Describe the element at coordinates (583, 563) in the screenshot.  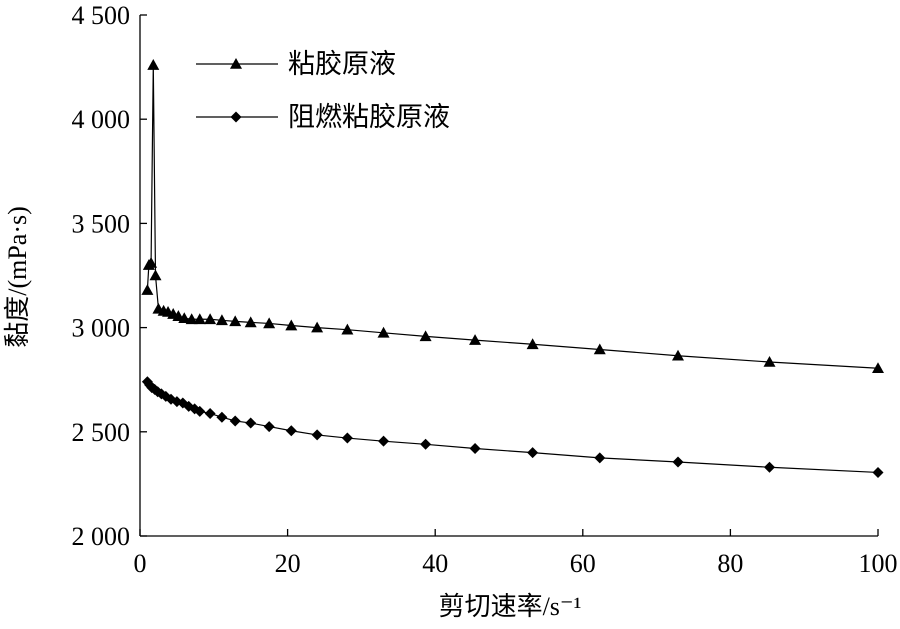
I see `x-tick-label: 60` at that location.